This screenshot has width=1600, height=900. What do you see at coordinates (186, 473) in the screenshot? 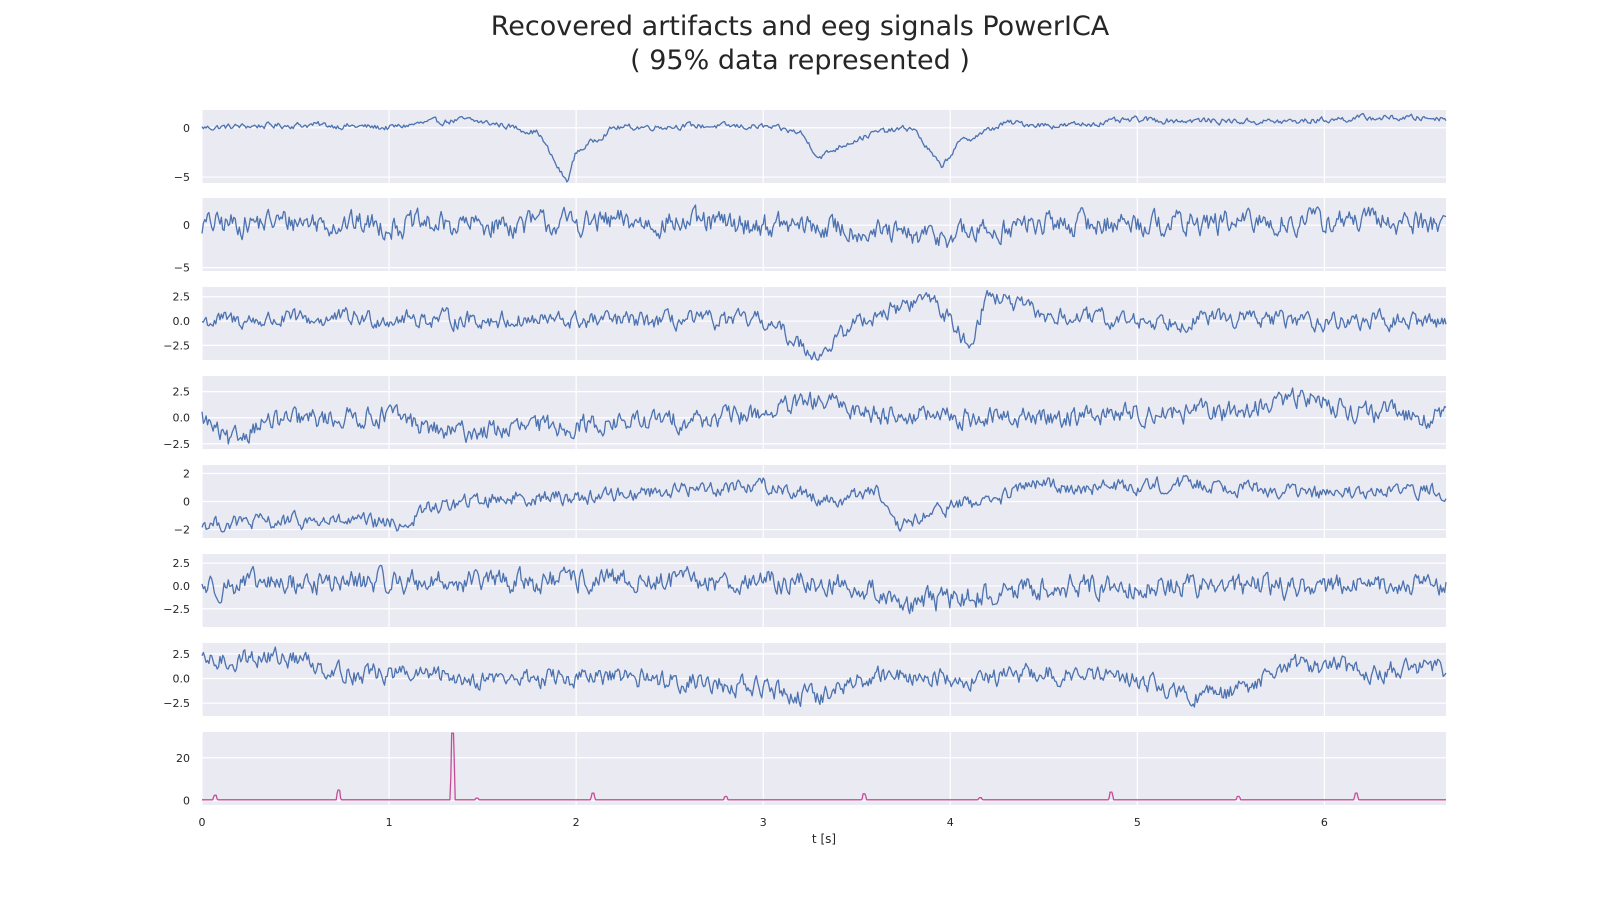
I see `y-tick-label: 2` at bounding box center [186, 473].